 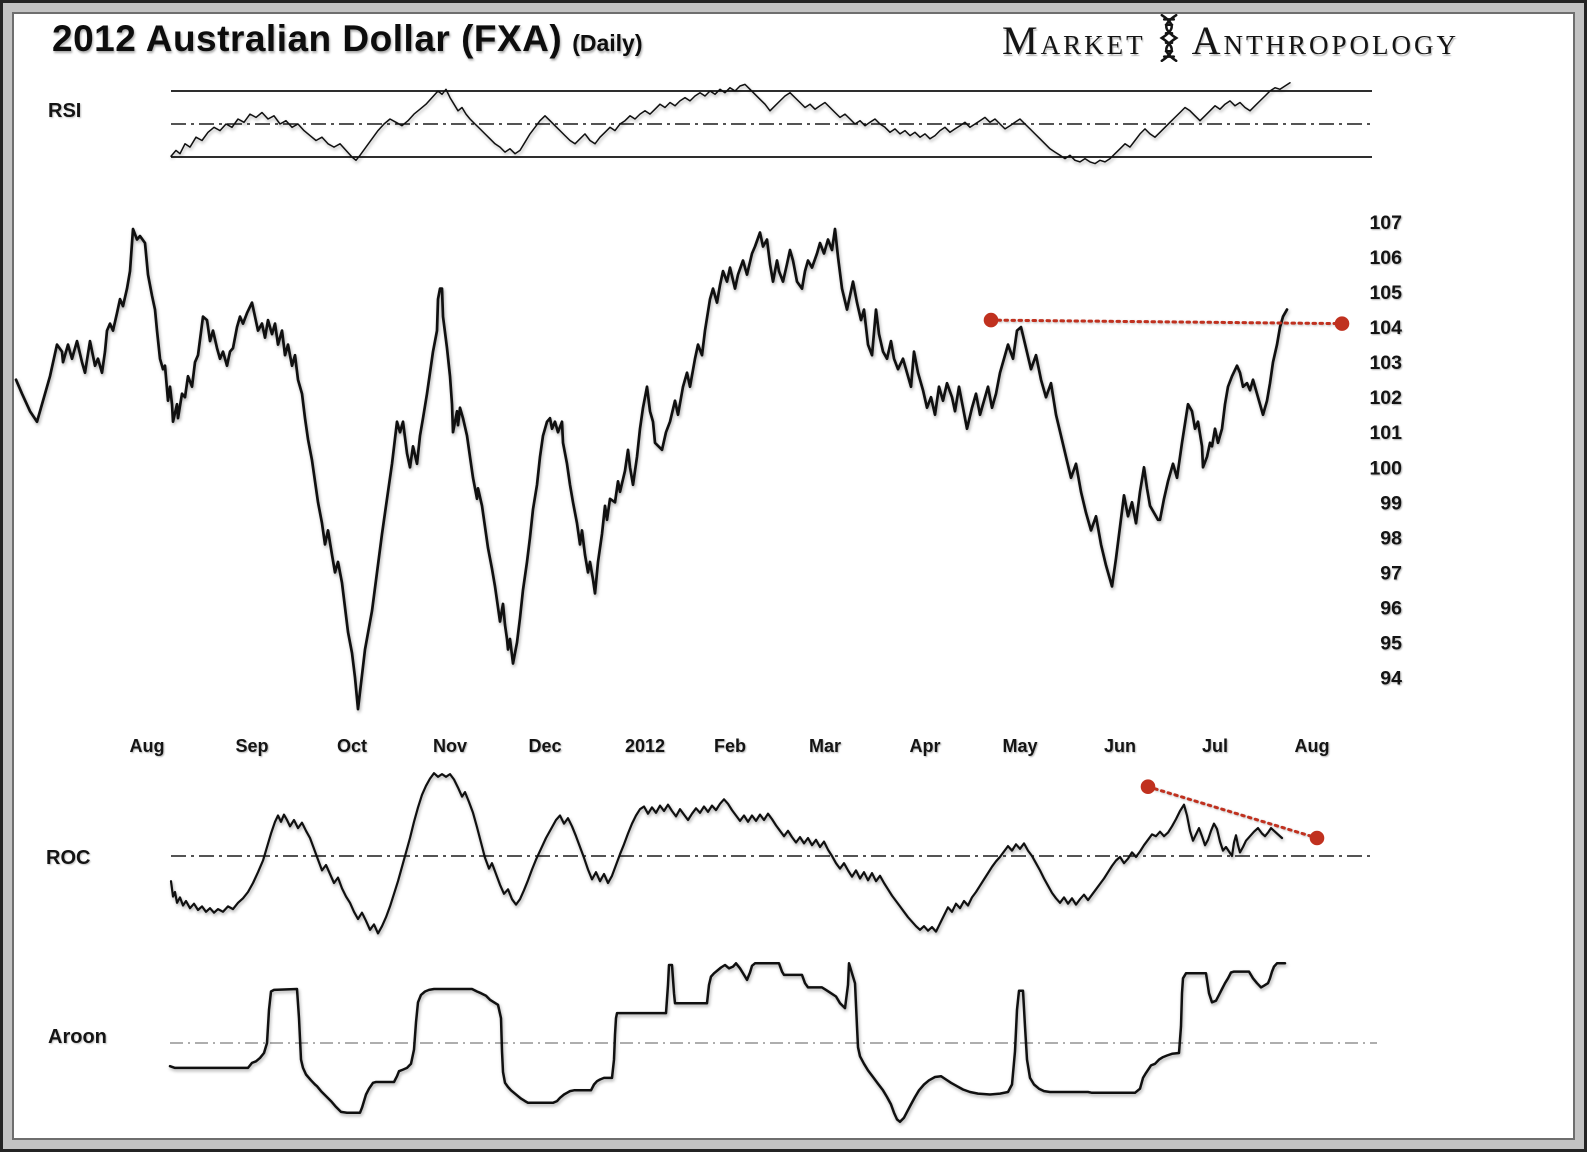 I want to click on page-subtitle: (Daily), so click(x=607, y=43).